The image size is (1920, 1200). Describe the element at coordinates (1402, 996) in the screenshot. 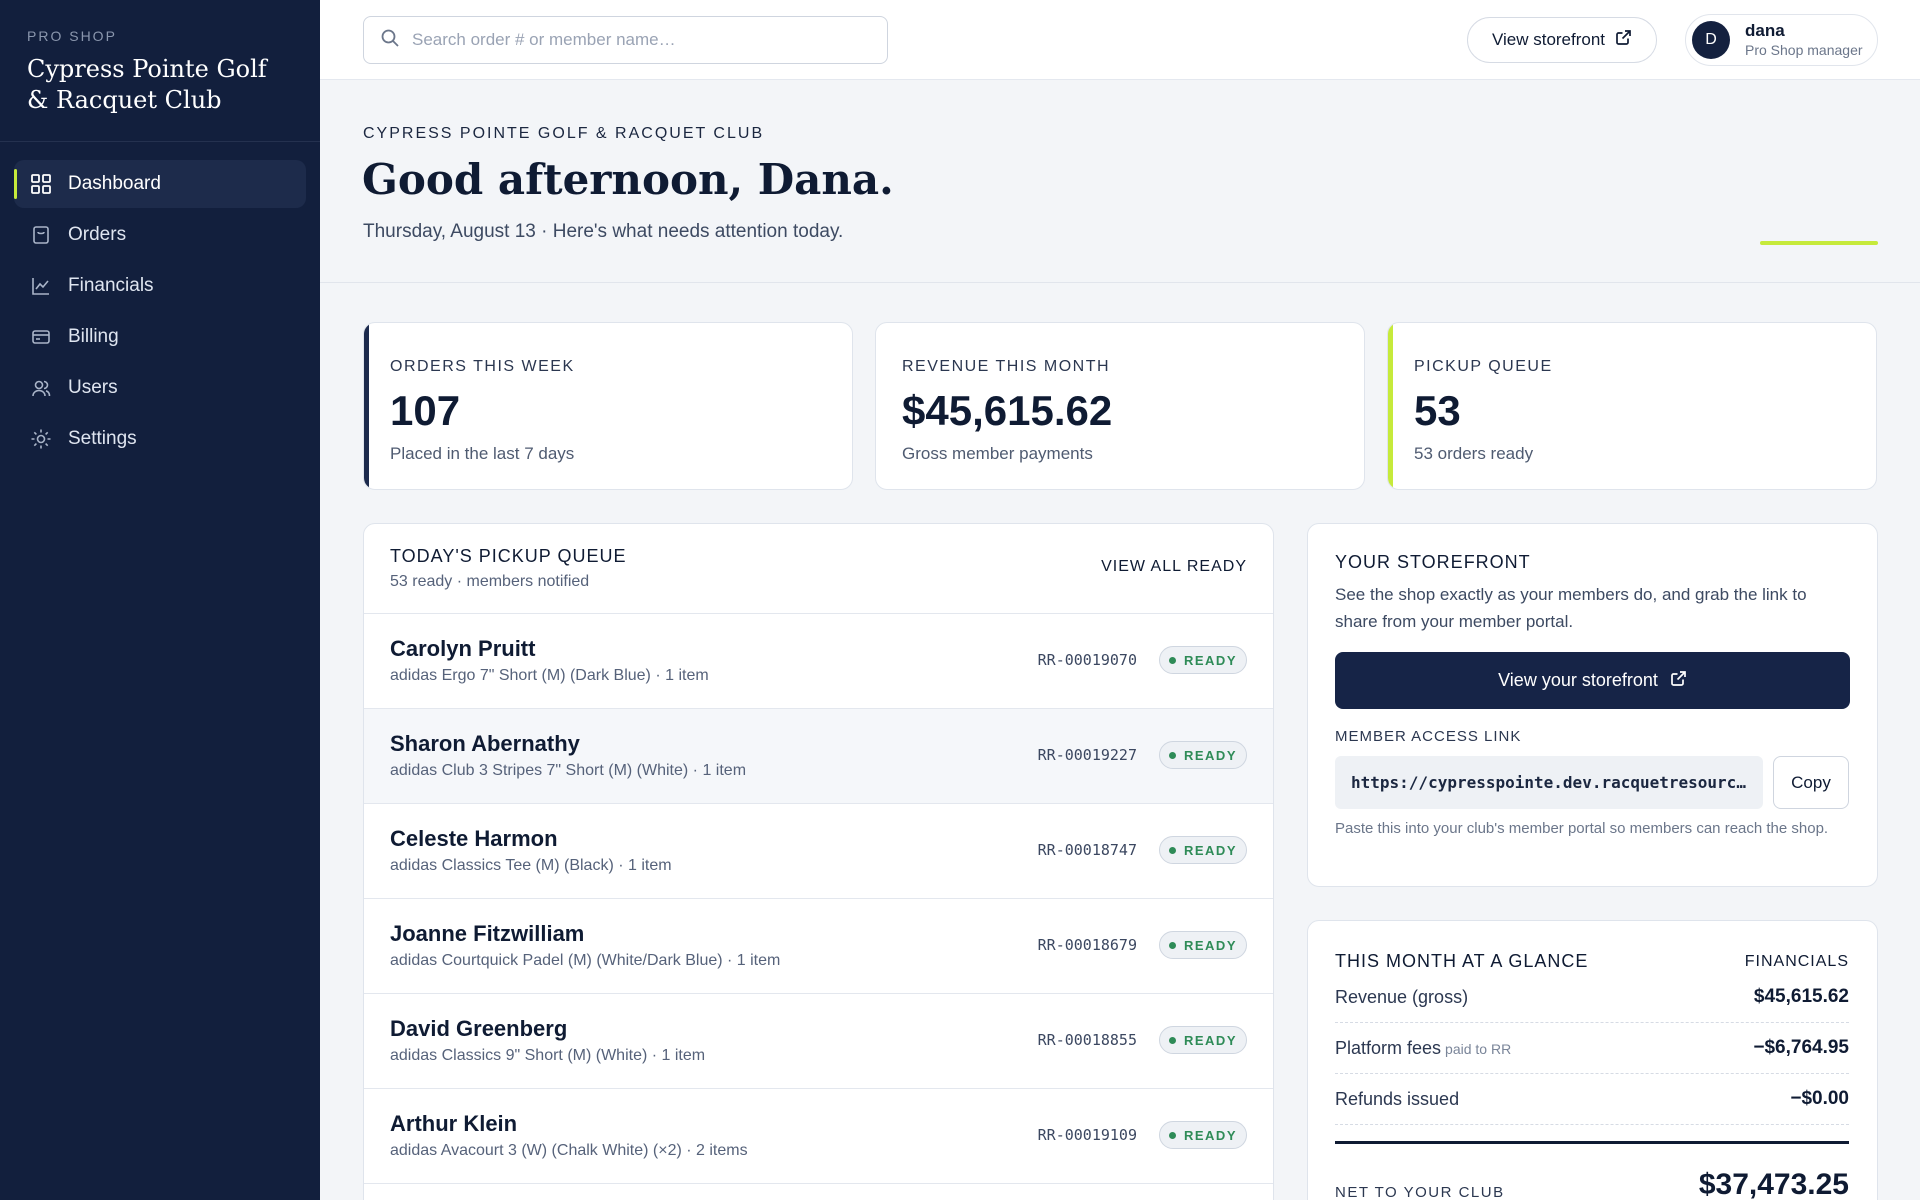

I see `glance-label: Revenue (gross)` at that location.